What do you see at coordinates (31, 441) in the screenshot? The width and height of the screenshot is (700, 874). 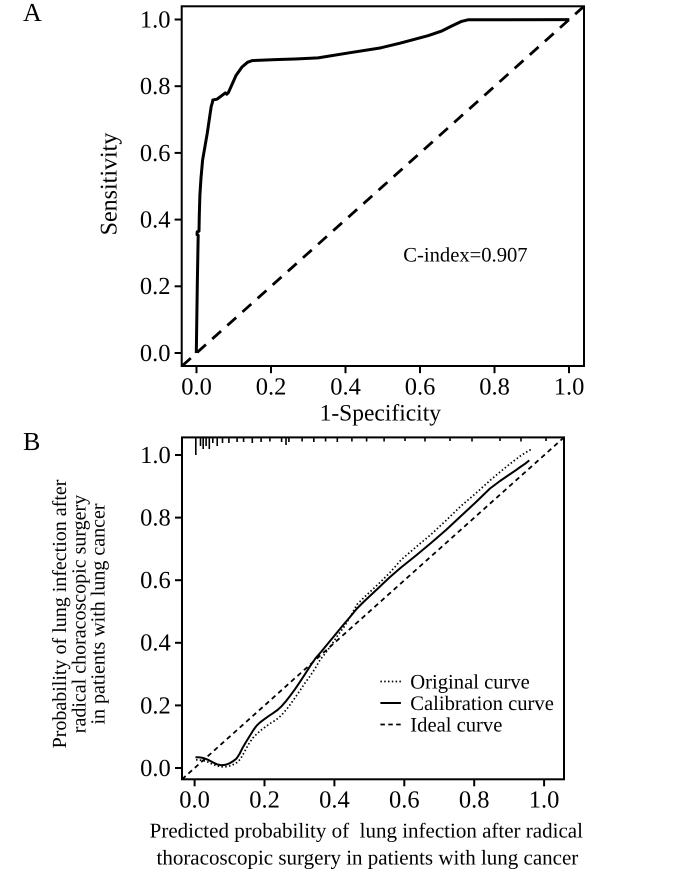 I see `svg-text: B` at bounding box center [31, 441].